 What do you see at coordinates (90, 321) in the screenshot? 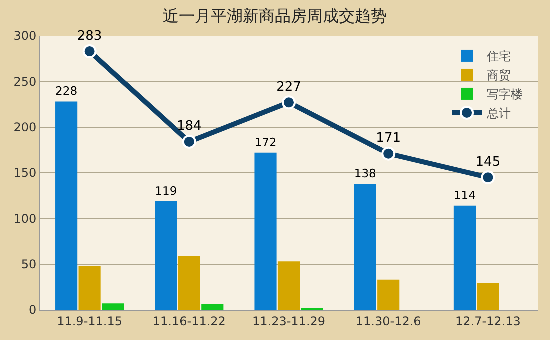
I see `x-tick-label: 11.9-11.15` at bounding box center [90, 321].